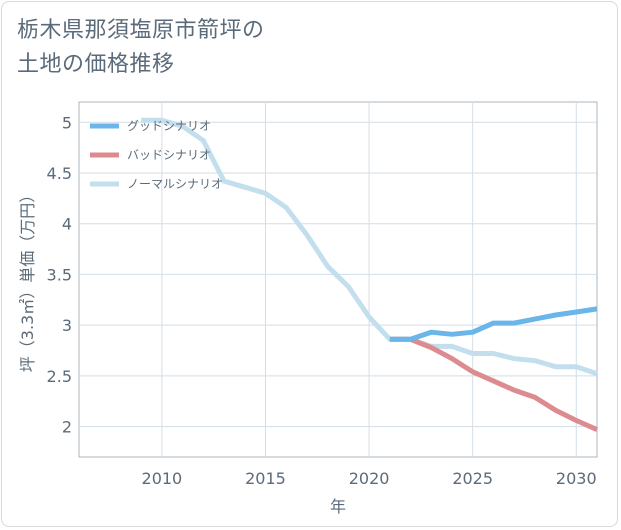  Describe the element at coordinates (175, 184) in the screenshot. I see `legend-label: ノーマルシナリオ` at that location.